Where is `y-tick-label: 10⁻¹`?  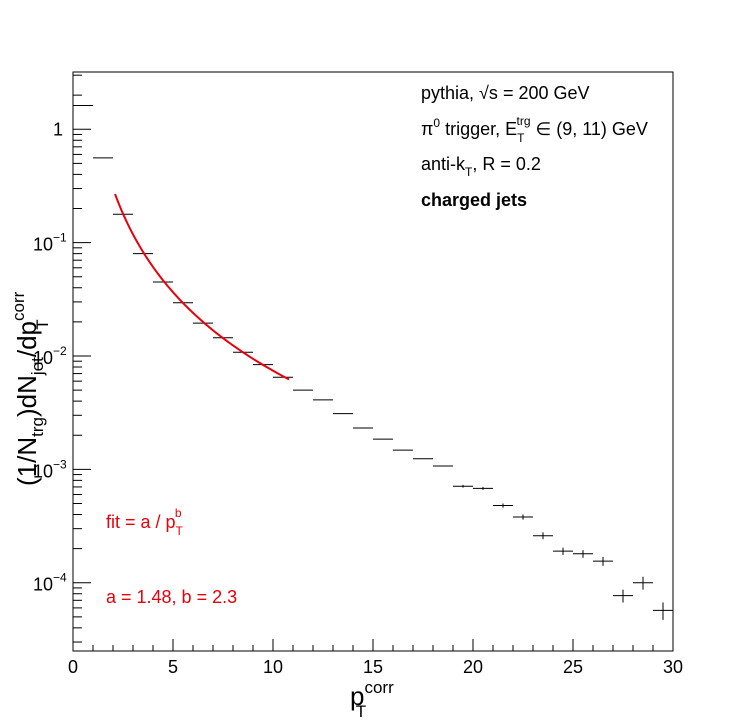
y-tick-label: 10⁻¹ is located at coordinates (50, 243).